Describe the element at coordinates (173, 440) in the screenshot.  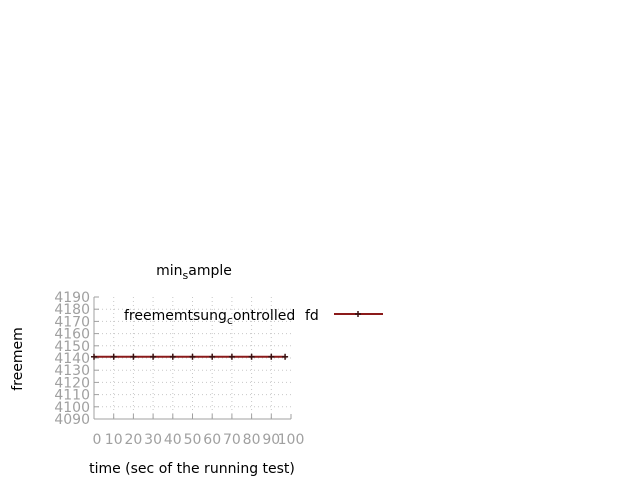
I see `x-tick-label: 40` at that location.